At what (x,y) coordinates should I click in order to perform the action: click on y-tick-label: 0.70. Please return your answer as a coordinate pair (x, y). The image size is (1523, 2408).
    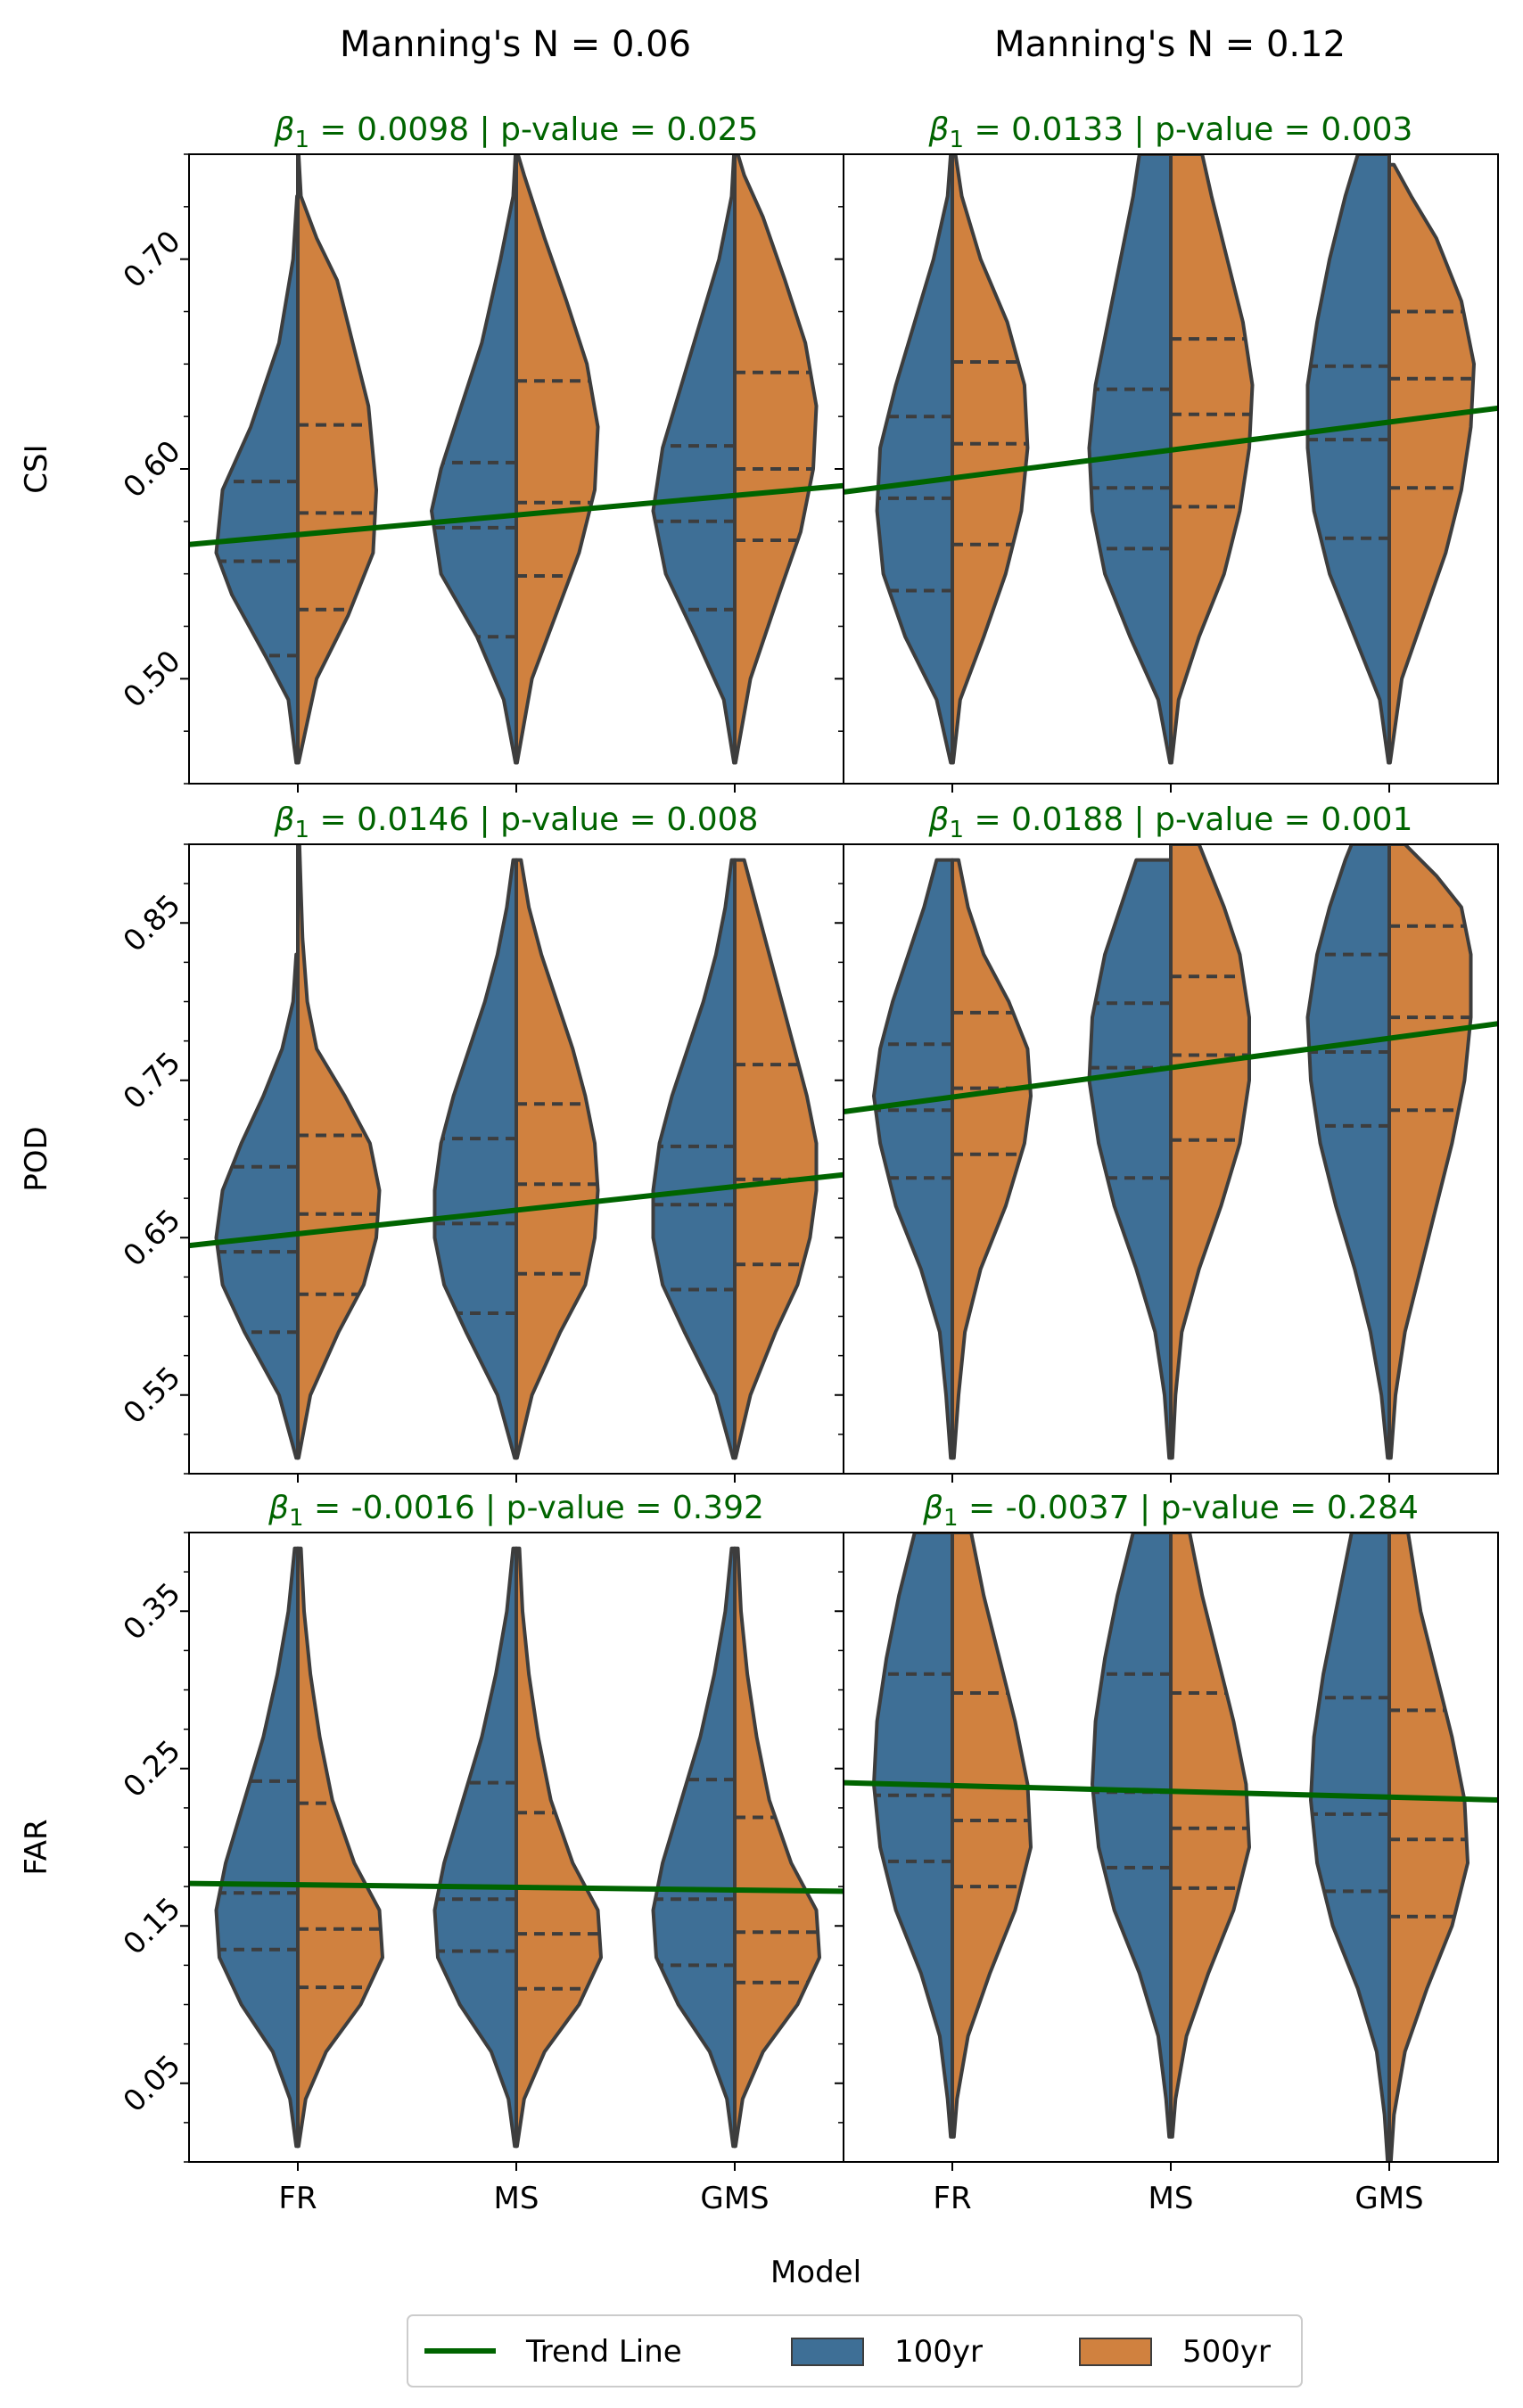
    Looking at the image, I should click on (151, 260).